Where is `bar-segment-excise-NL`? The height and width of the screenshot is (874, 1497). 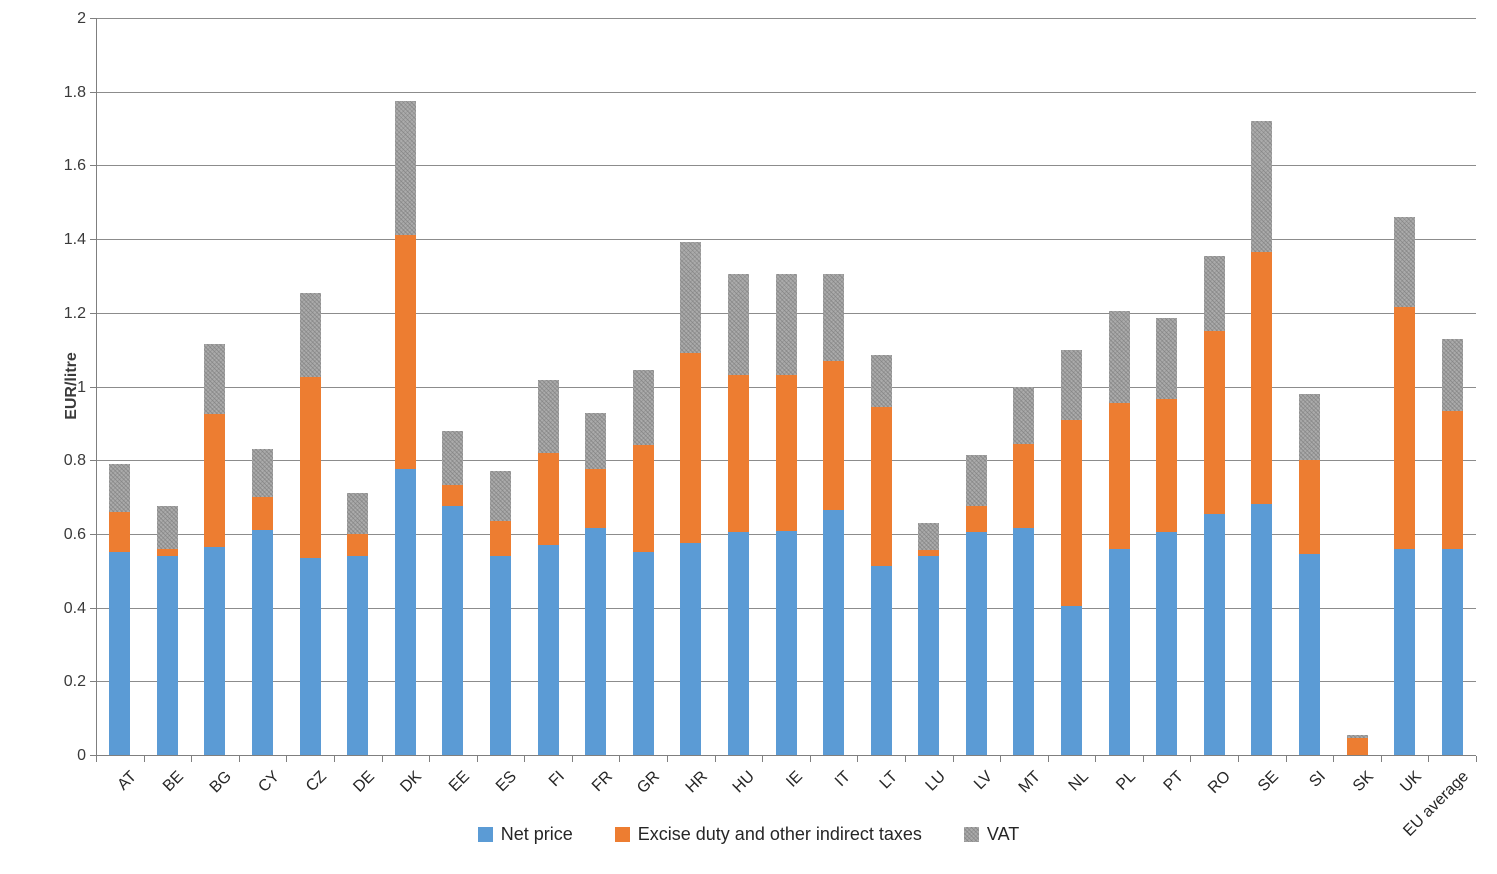 bar-segment-excise-NL is located at coordinates (1072, 512).